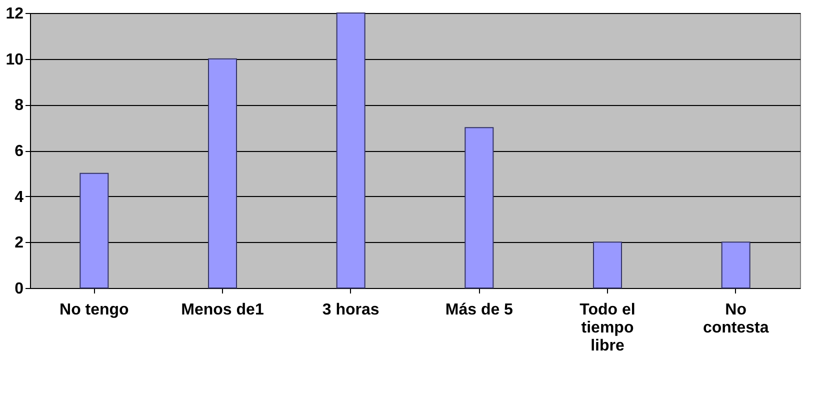 The height and width of the screenshot is (401, 828). Describe the element at coordinates (735, 319) in the screenshot. I see `x-tick-label: No contesta` at that location.